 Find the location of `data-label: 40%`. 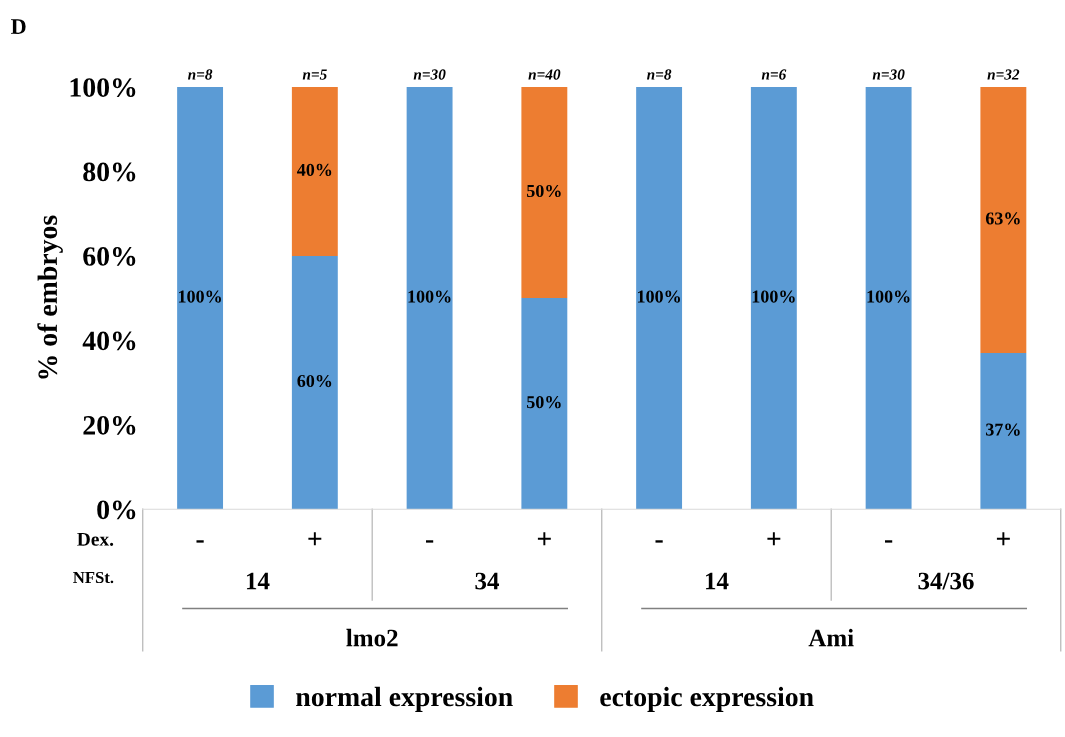

data-label: 40% is located at coordinates (314, 169).